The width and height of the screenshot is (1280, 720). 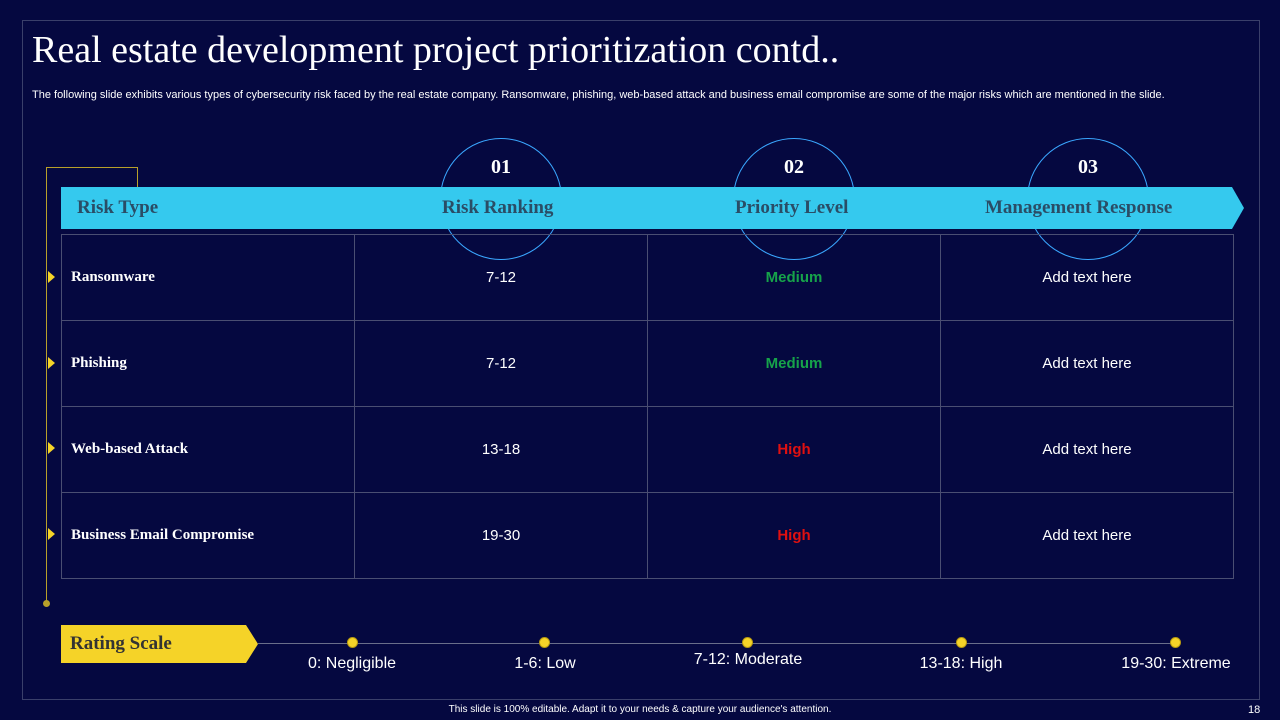 I want to click on step-number-3: 03, so click(x=1088, y=167).